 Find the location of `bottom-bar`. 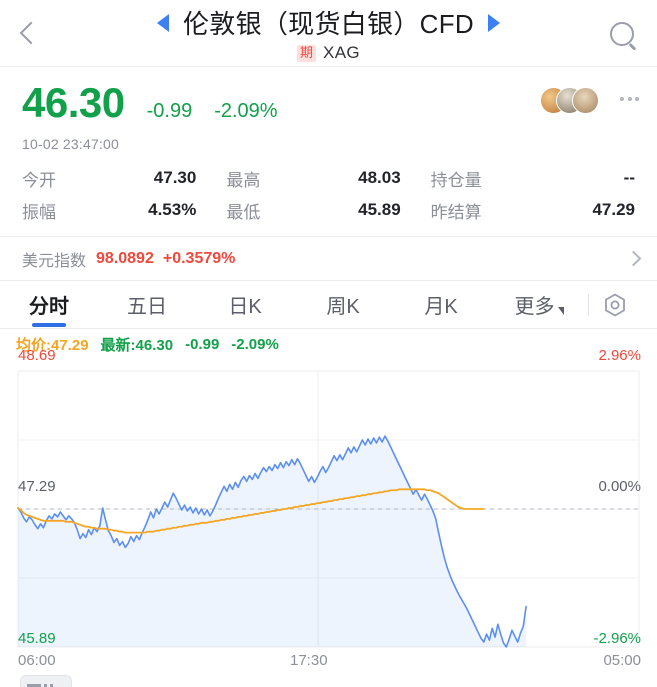

bottom-bar is located at coordinates (328, 677).